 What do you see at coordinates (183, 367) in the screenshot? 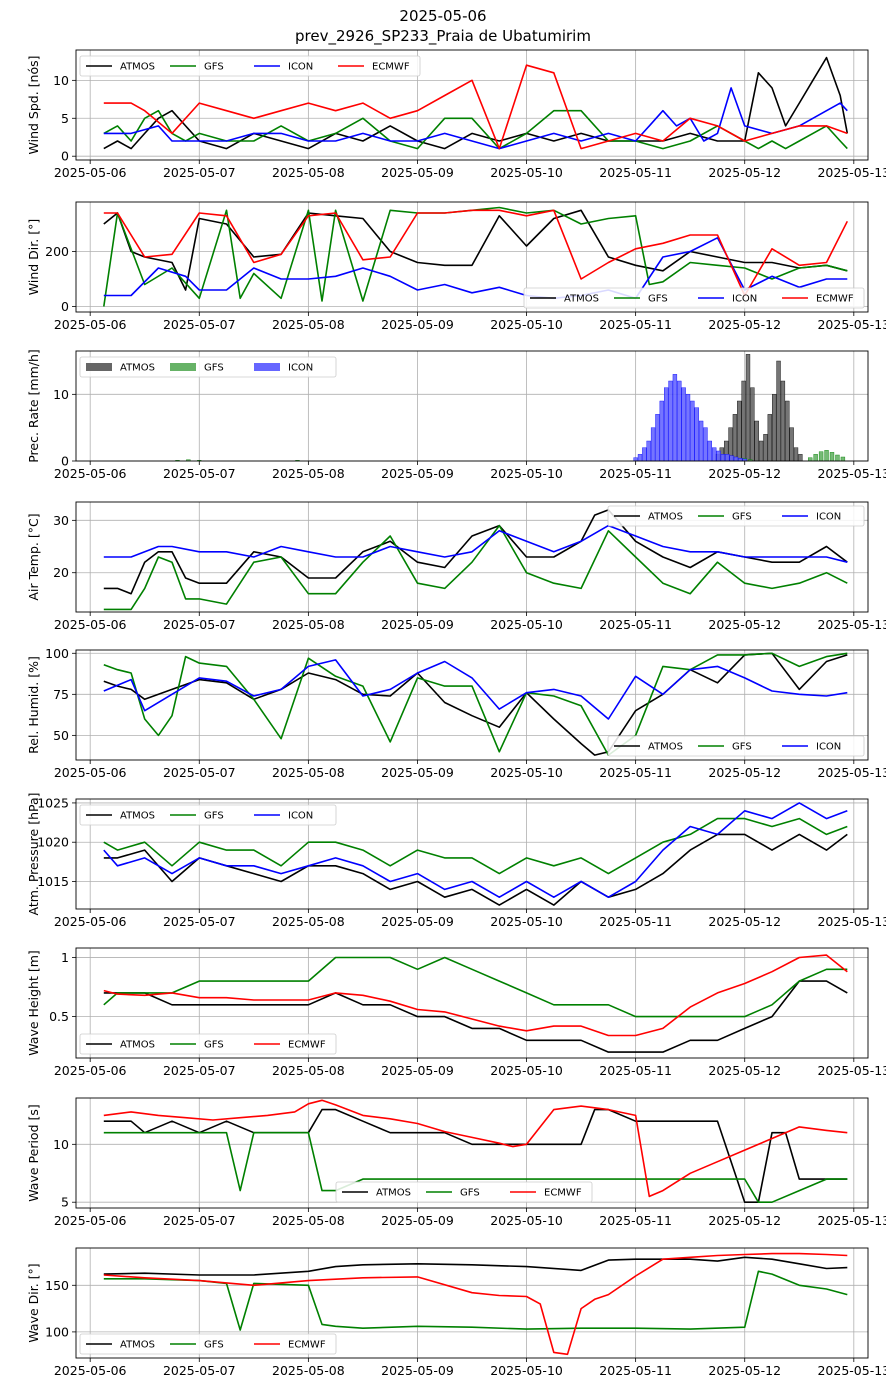
I see `legend-swatch-gfs` at bounding box center [183, 367].